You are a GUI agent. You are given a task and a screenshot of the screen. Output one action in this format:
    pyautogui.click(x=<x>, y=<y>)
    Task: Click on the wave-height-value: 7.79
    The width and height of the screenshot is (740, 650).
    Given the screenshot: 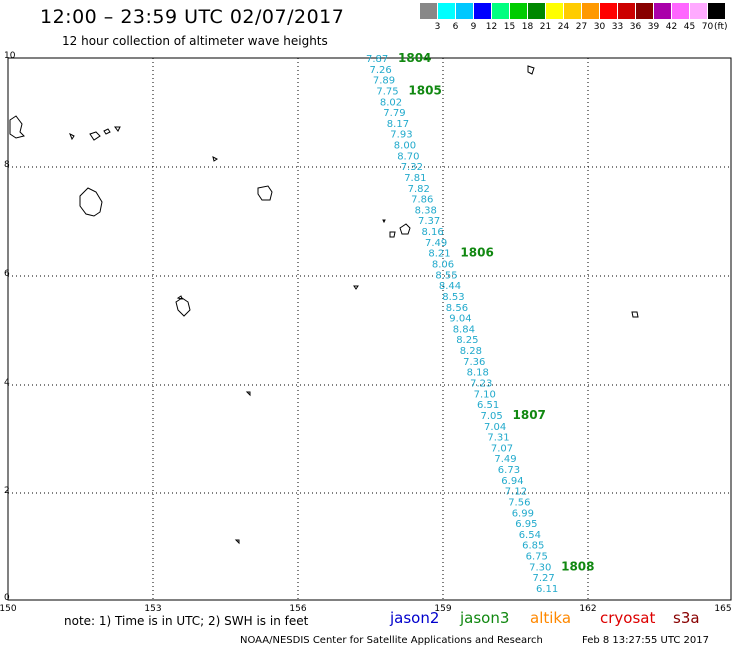 What is the action you would take?
    pyautogui.click(x=394, y=113)
    